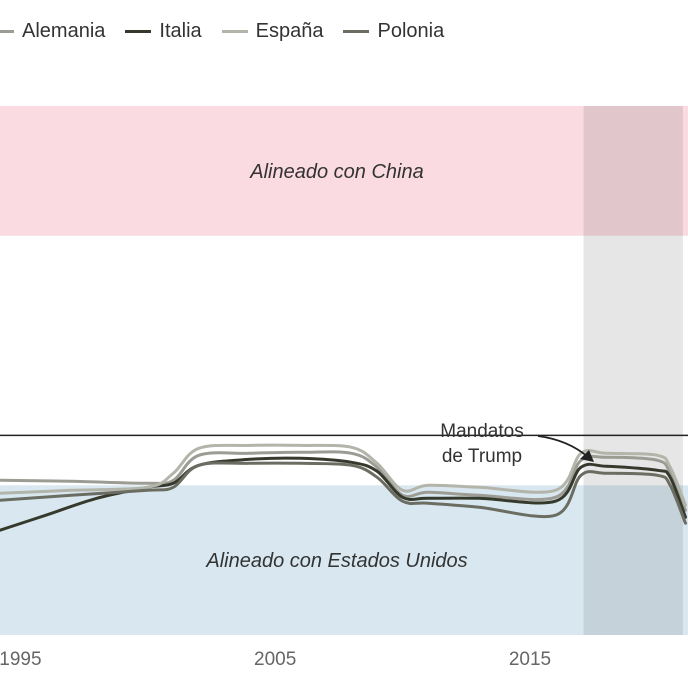  Describe the element at coordinates (21, 659) in the screenshot. I see `x-tick-label-1995: 1995` at that location.